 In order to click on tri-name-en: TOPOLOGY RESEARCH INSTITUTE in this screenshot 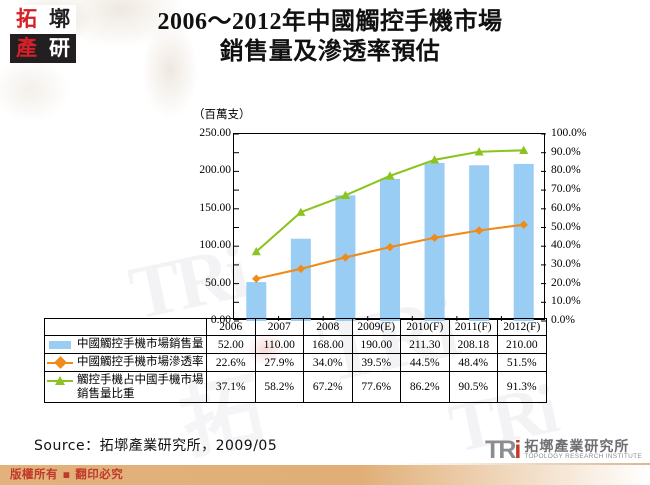, I will do `click(583, 457)`.